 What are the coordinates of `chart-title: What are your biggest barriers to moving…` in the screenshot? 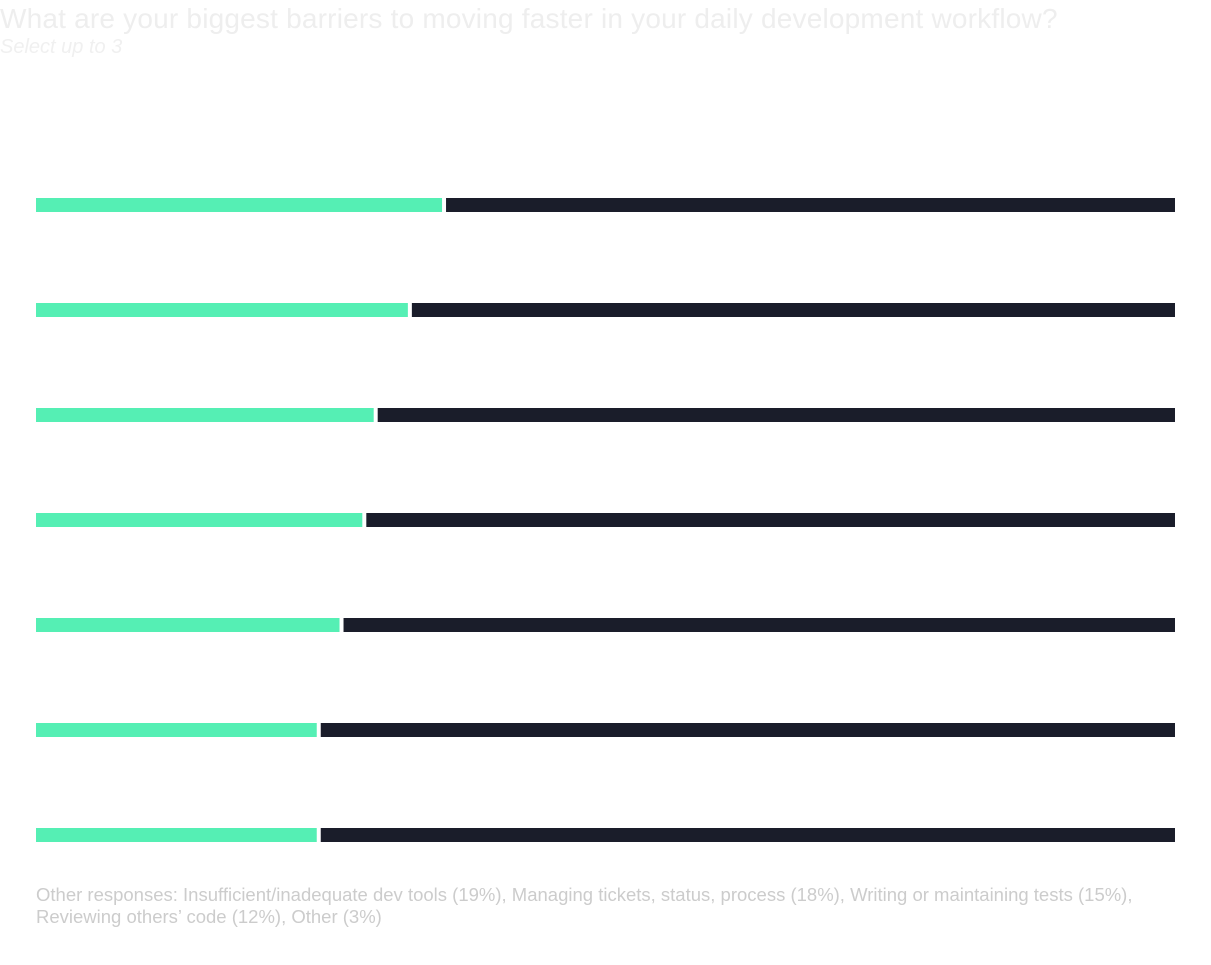 It's located at (529, 18).